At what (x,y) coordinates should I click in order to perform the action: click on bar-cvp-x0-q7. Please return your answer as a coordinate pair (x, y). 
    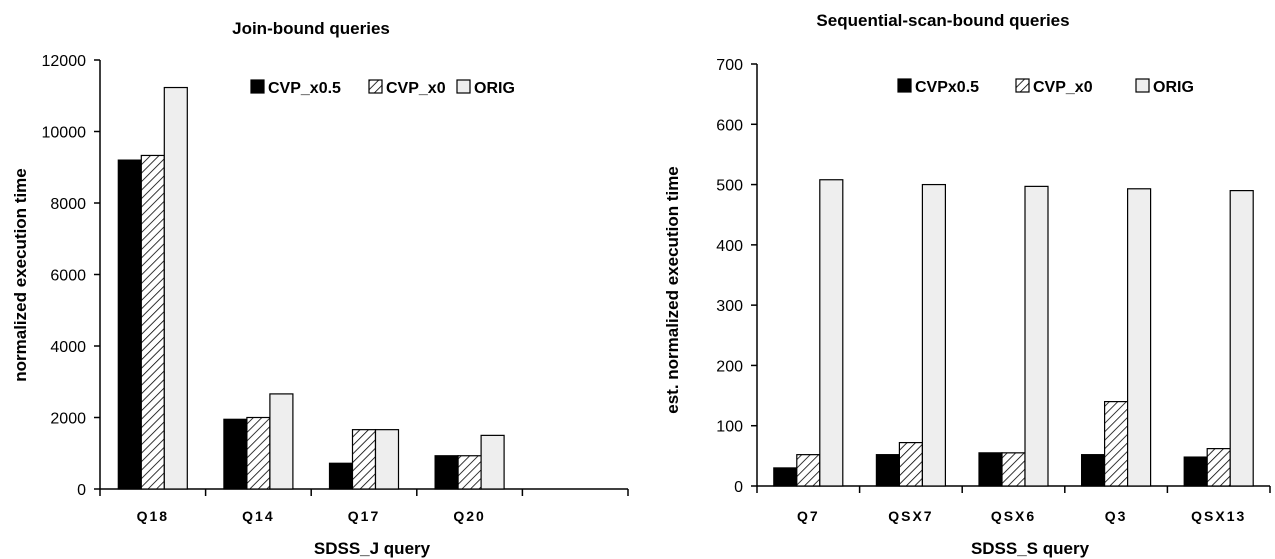
    Looking at the image, I should click on (808, 470).